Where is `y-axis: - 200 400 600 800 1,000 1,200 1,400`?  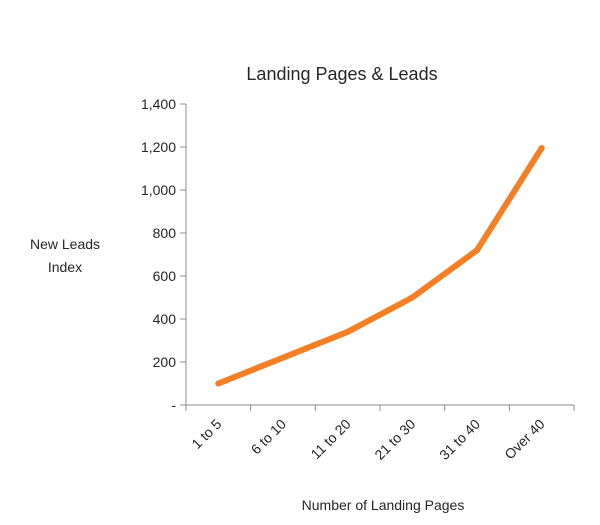 y-axis: - 200 400 600 800 1,000 1,200 1,400 is located at coordinates (164, 254).